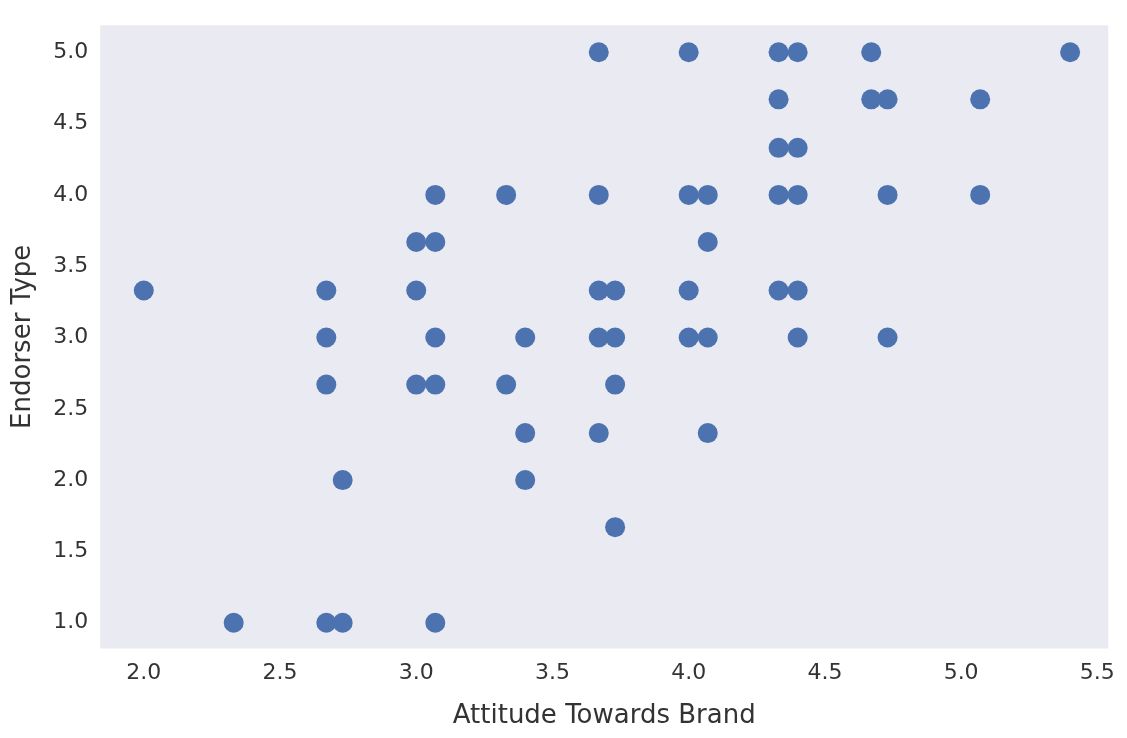 The width and height of the screenshot is (1127, 738). What do you see at coordinates (552, 672) in the screenshot?
I see `x-tick-label: 3.5` at bounding box center [552, 672].